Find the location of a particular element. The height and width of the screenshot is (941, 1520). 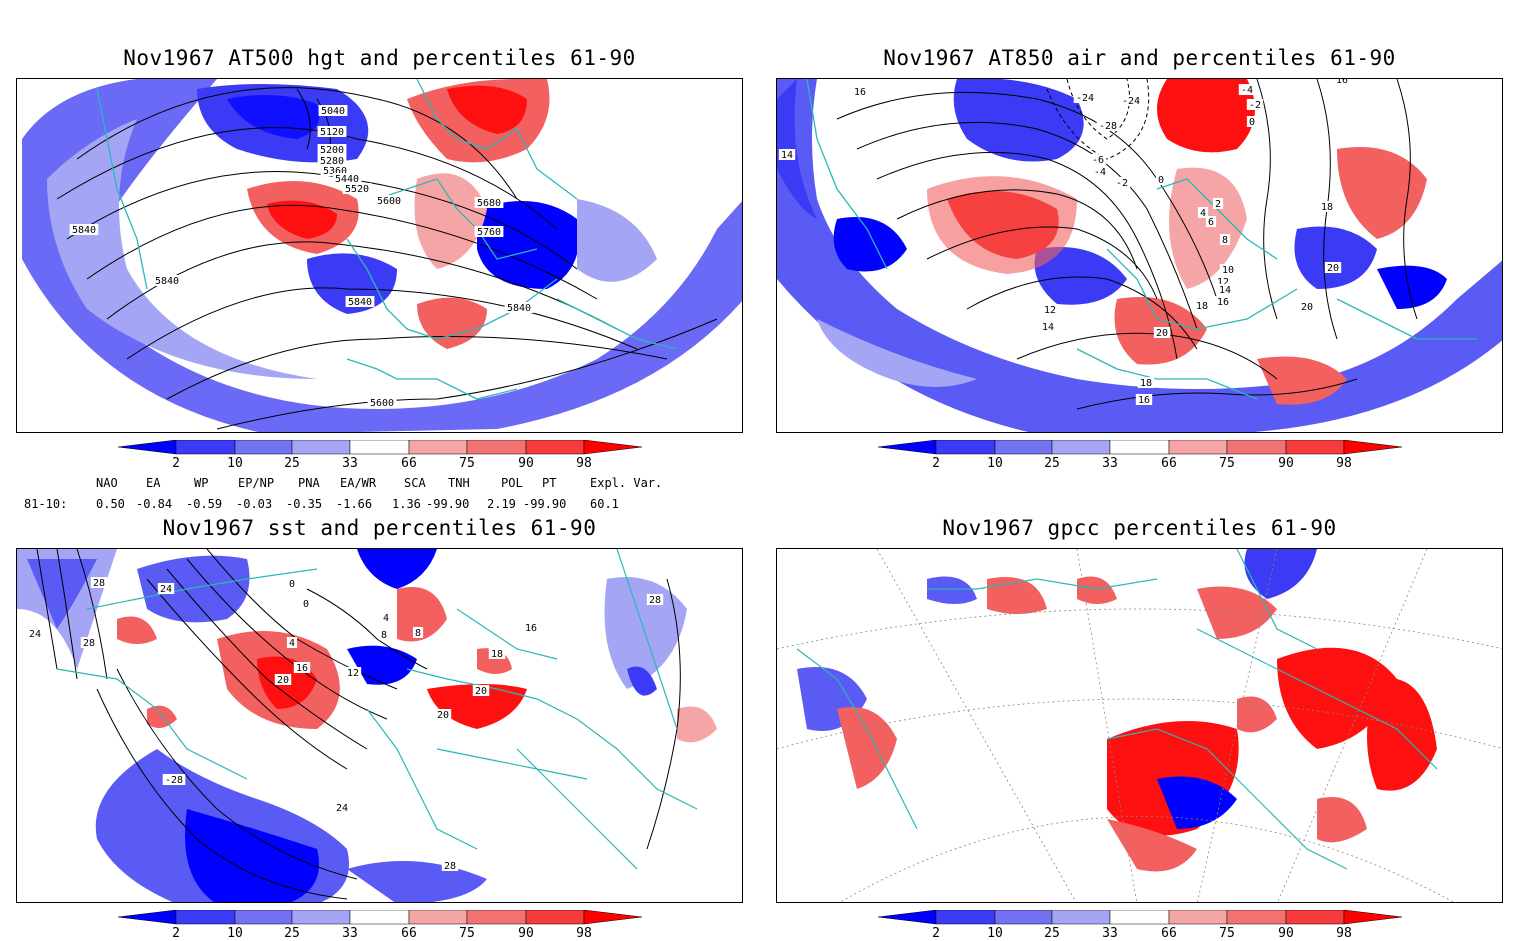

contour-labels-sst: 28 24 28 24 00 4 4 8 8 12 16 20 20 20 -28 24 28 28 16 18 is located at coordinates (345, 724).